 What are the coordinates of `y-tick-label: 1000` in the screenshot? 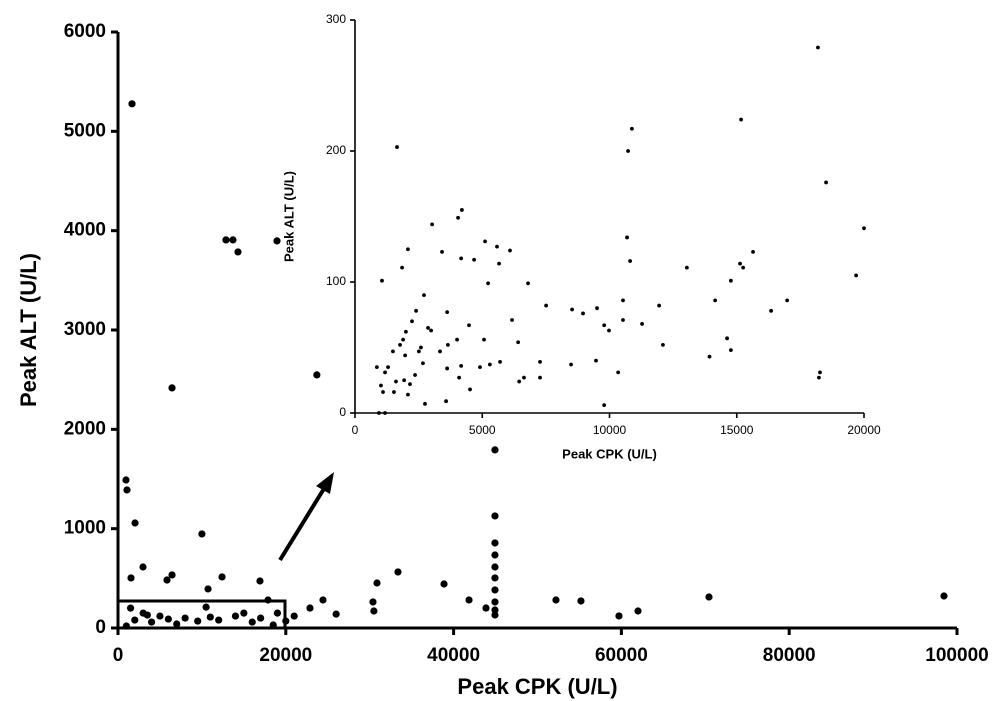 It's located at (85, 528).